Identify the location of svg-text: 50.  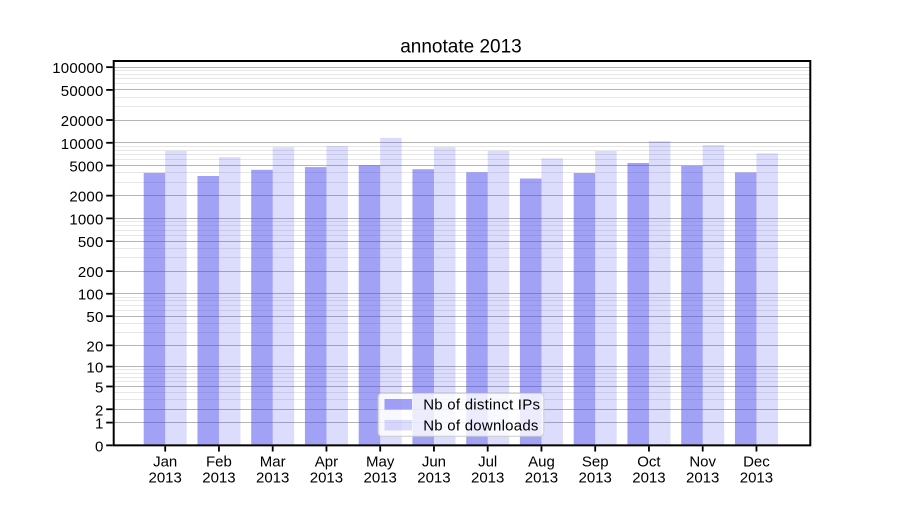
(94, 317).